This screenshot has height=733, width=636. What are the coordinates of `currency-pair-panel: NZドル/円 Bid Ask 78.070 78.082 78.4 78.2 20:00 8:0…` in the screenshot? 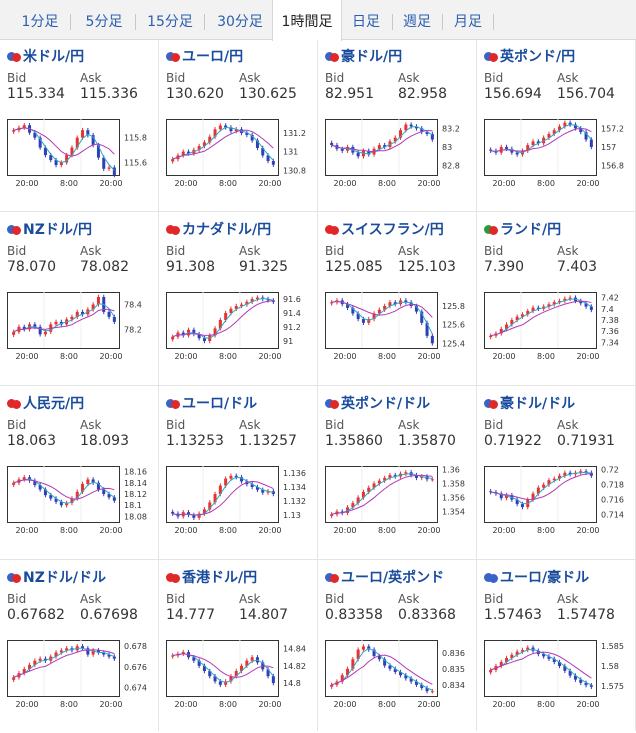 It's located at (79, 299).